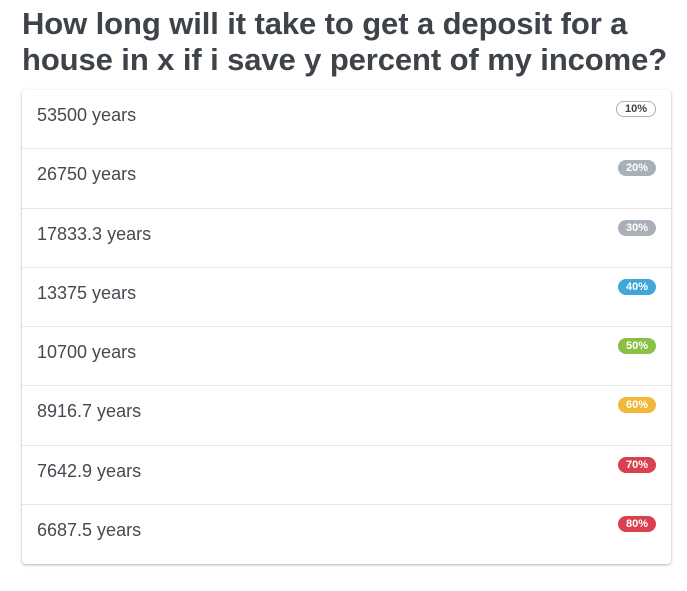  I want to click on percent-badge: 70%, so click(637, 464).